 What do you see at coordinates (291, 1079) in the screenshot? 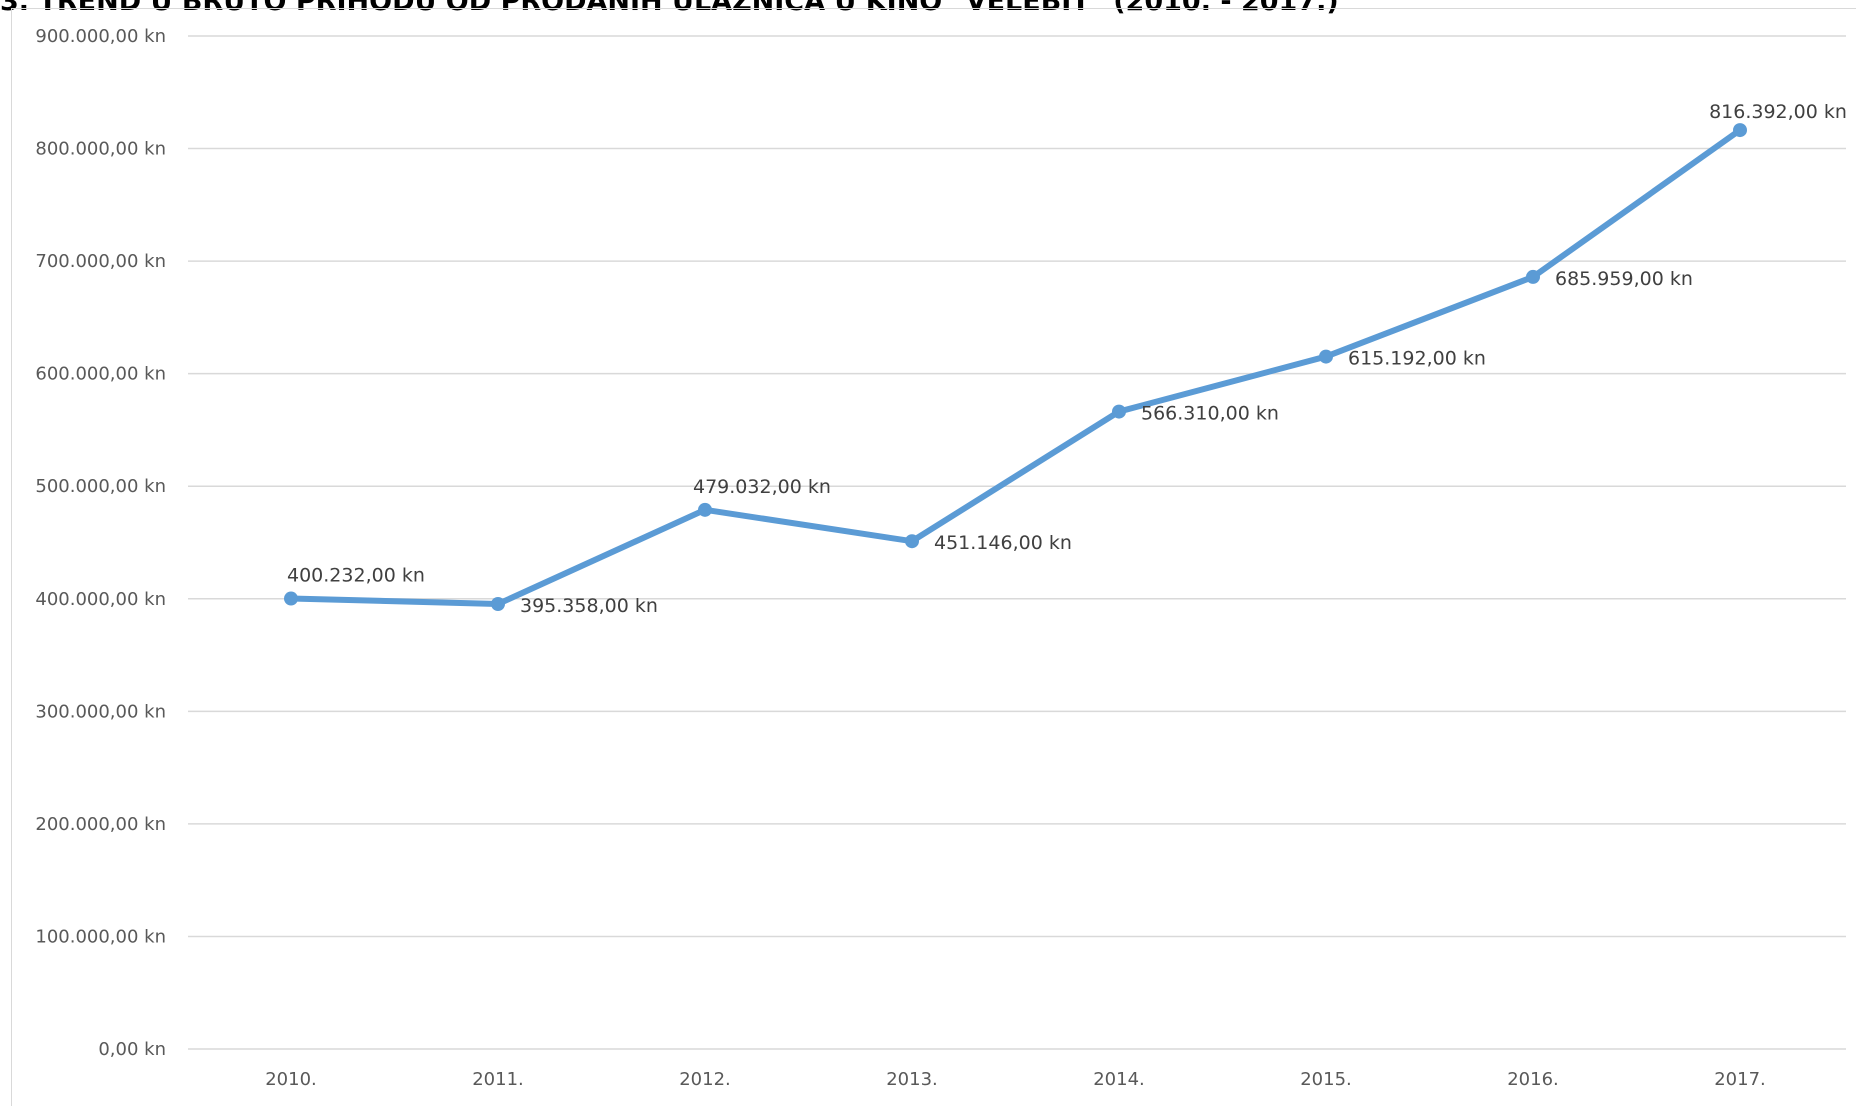
I see `x-tick-label: 2010.` at bounding box center [291, 1079].